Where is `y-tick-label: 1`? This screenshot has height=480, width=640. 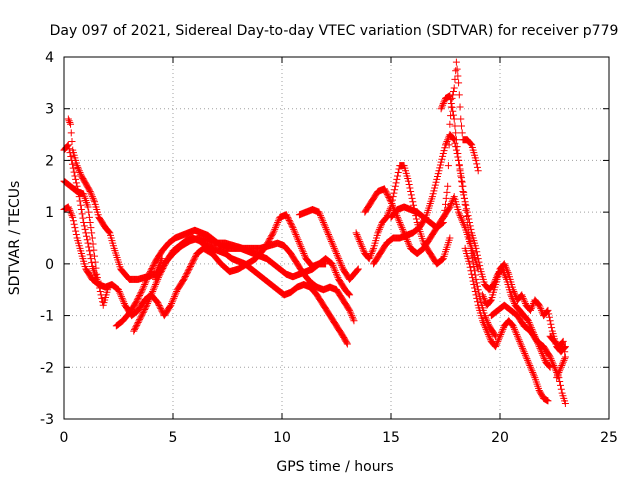 y-tick-label: 1 is located at coordinates (49, 213).